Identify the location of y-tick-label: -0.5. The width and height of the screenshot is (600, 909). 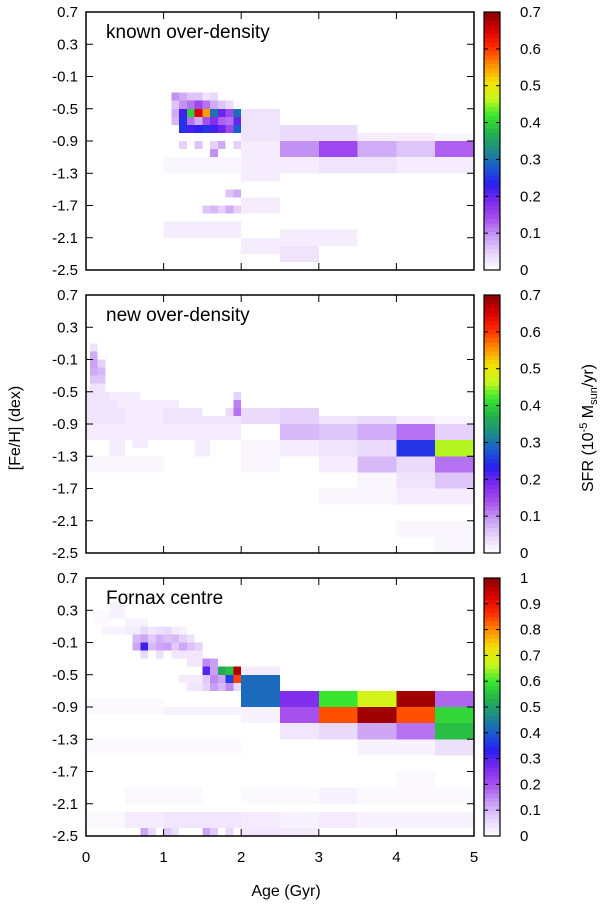
(65, 675).